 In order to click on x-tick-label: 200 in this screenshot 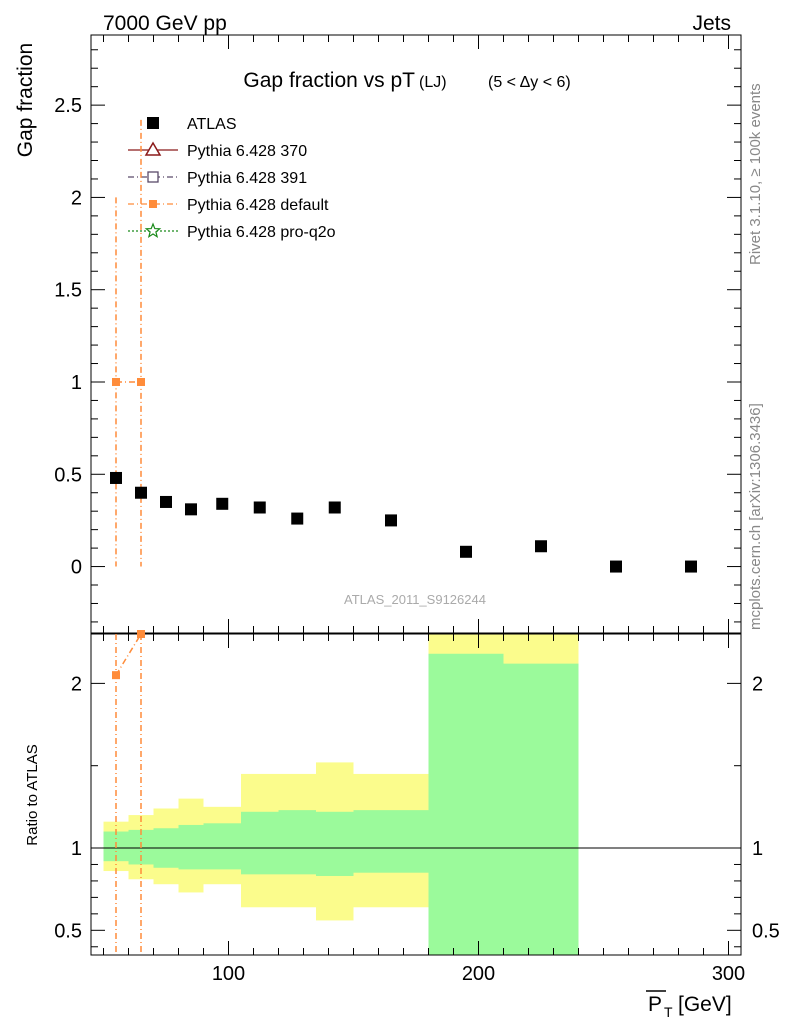, I will do `click(478, 974)`.